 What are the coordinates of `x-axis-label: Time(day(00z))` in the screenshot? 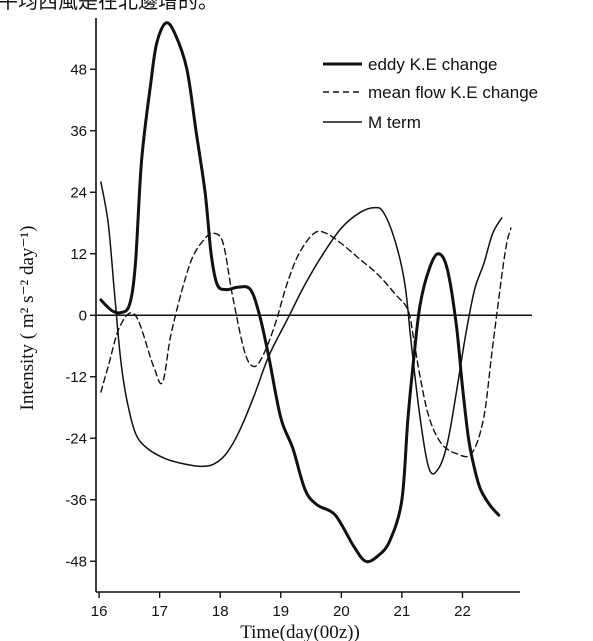 It's located at (300, 631).